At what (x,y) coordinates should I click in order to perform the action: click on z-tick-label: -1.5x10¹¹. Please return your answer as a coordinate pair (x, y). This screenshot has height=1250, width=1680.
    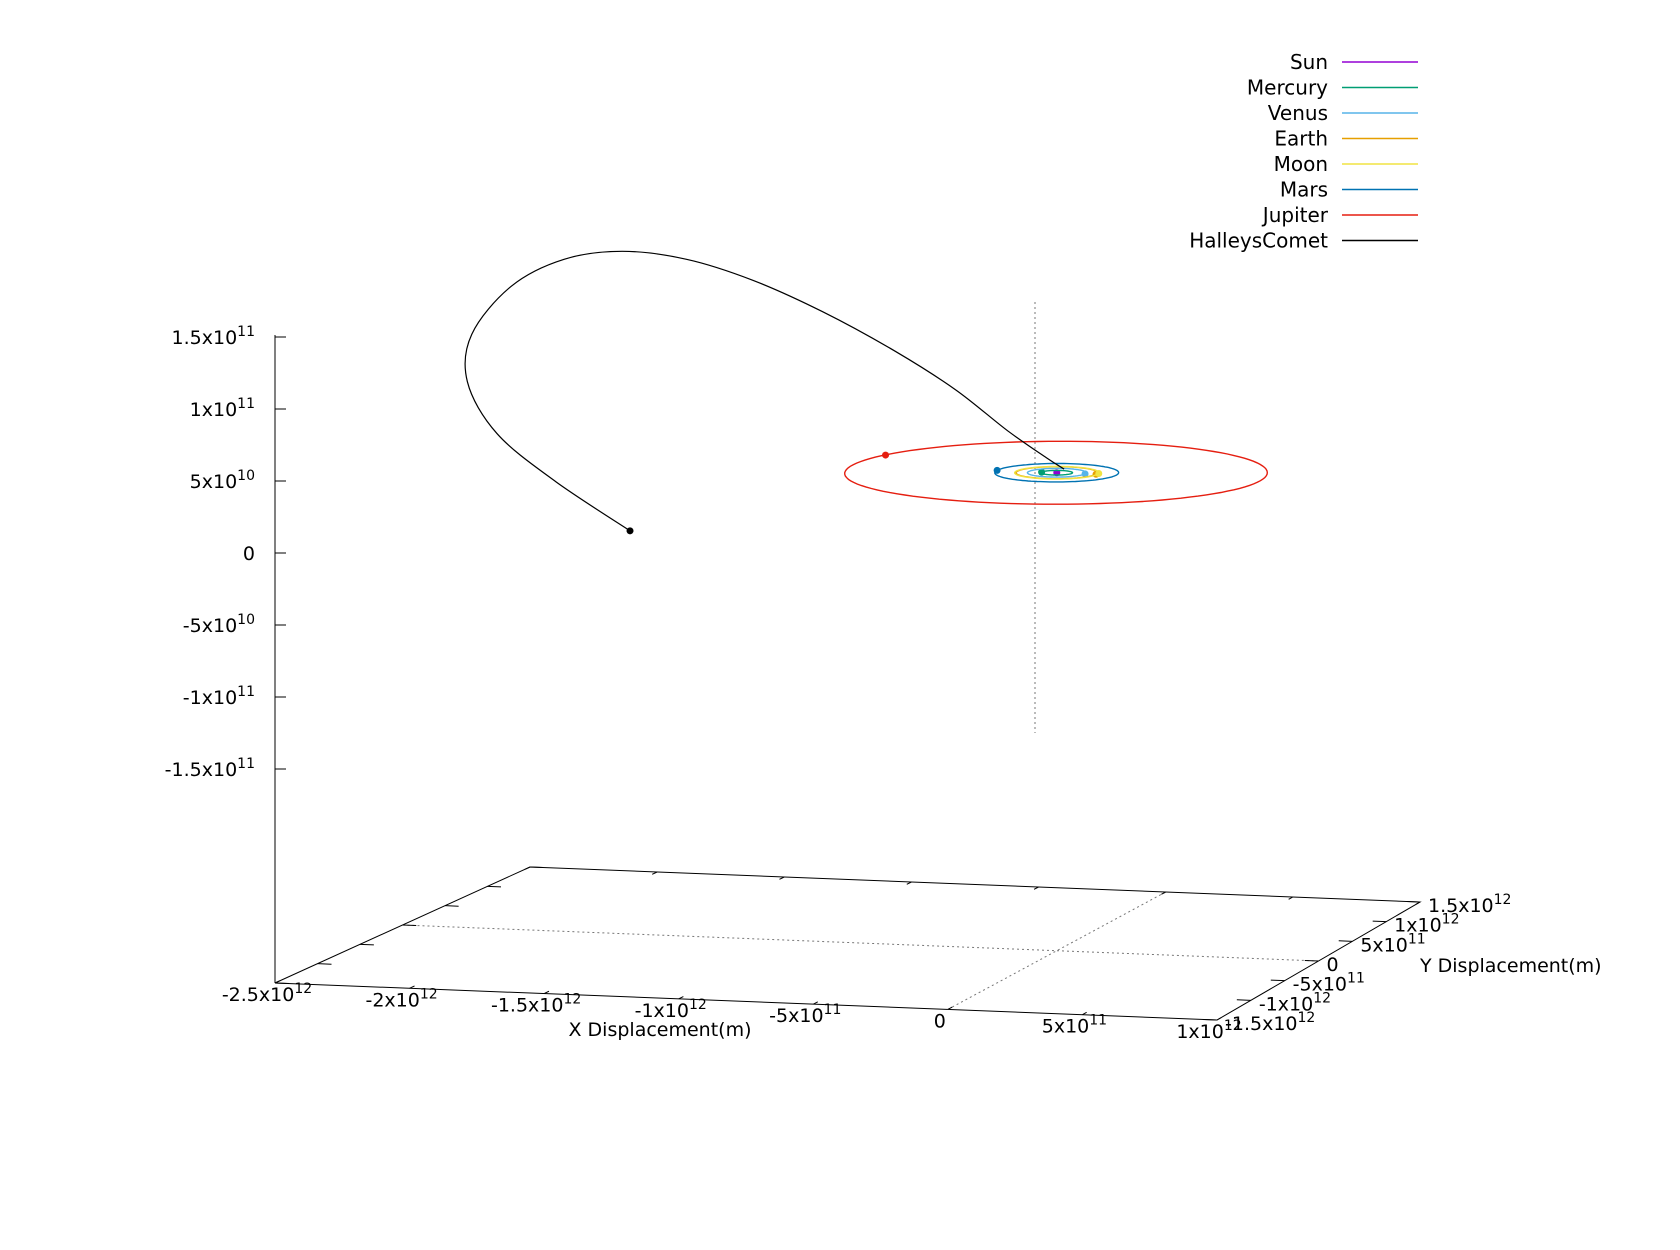
    Looking at the image, I should click on (210, 768).